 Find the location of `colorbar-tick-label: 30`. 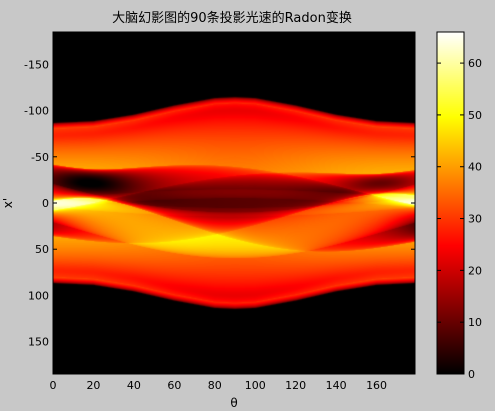

colorbar-tick-label: 30 is located at coordinates (475, 219).